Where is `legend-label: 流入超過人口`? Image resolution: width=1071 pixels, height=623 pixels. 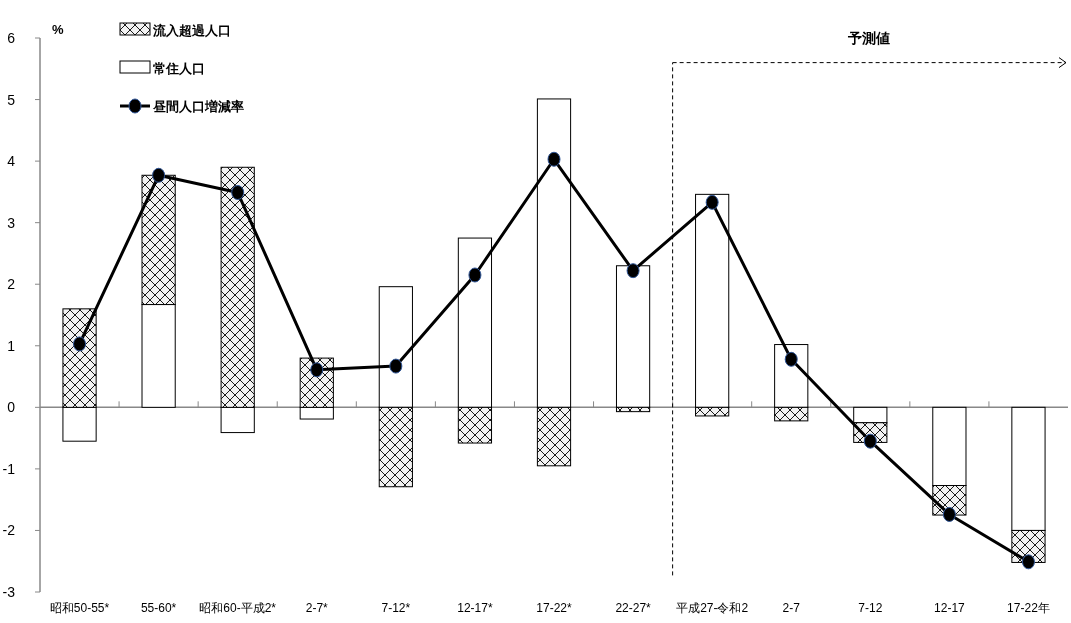
legend-label: 流入超過人口 is located at coordinates (191, 30).